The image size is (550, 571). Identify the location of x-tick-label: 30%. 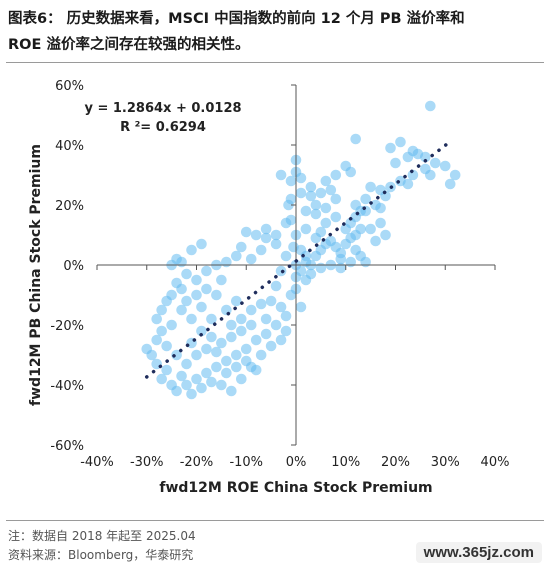
(445, 462).